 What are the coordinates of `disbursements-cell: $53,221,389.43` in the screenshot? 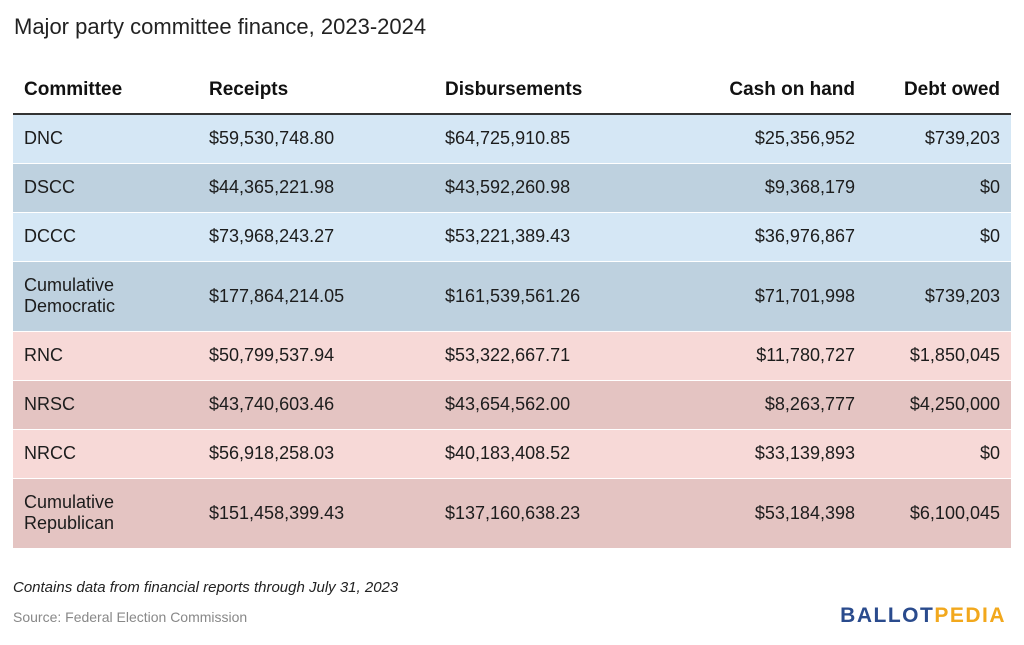 It's located at (508, 236).